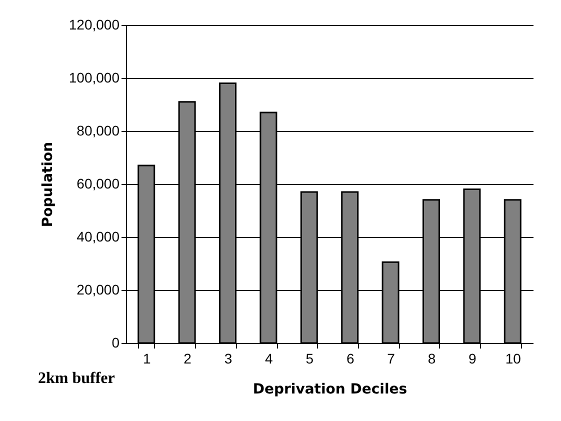  Describe the element at coordinates (76, 379) in the screenshot. I see `text: 2km buffer` at that location.